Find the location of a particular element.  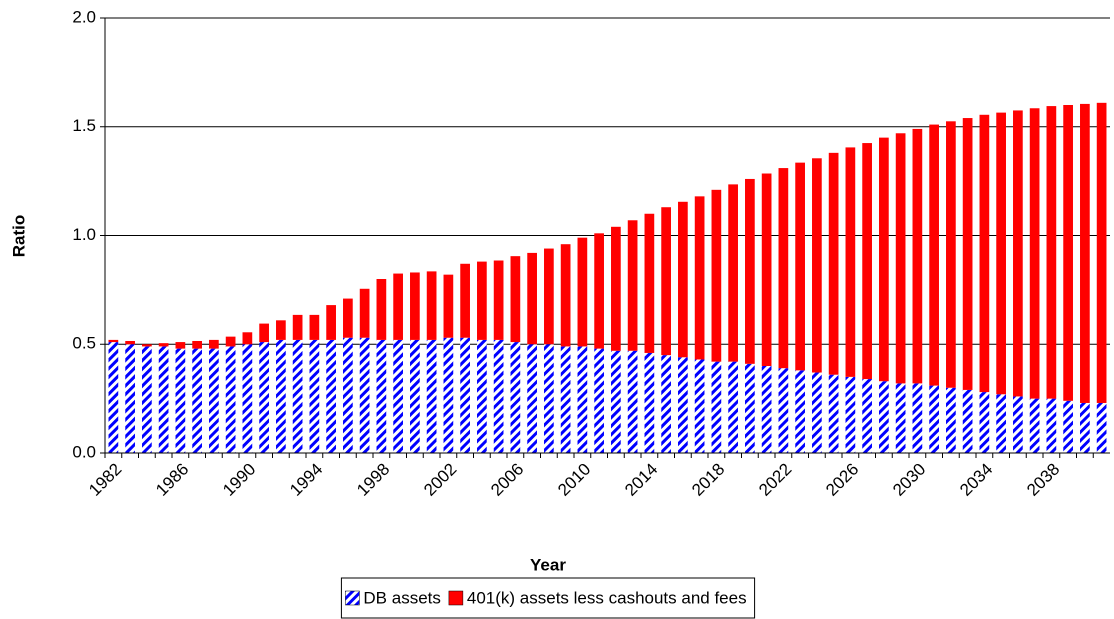

x-tick-label: 1990 is located at coordinates (239, 480).